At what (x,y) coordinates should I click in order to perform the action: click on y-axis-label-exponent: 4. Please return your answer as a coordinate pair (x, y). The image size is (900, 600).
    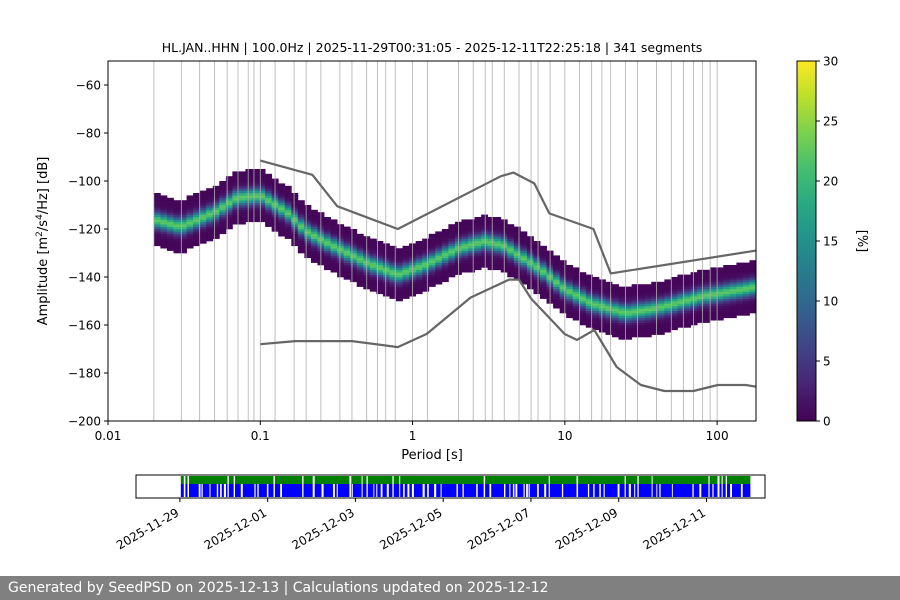
    Looking at the image, I should click on (40, 217).